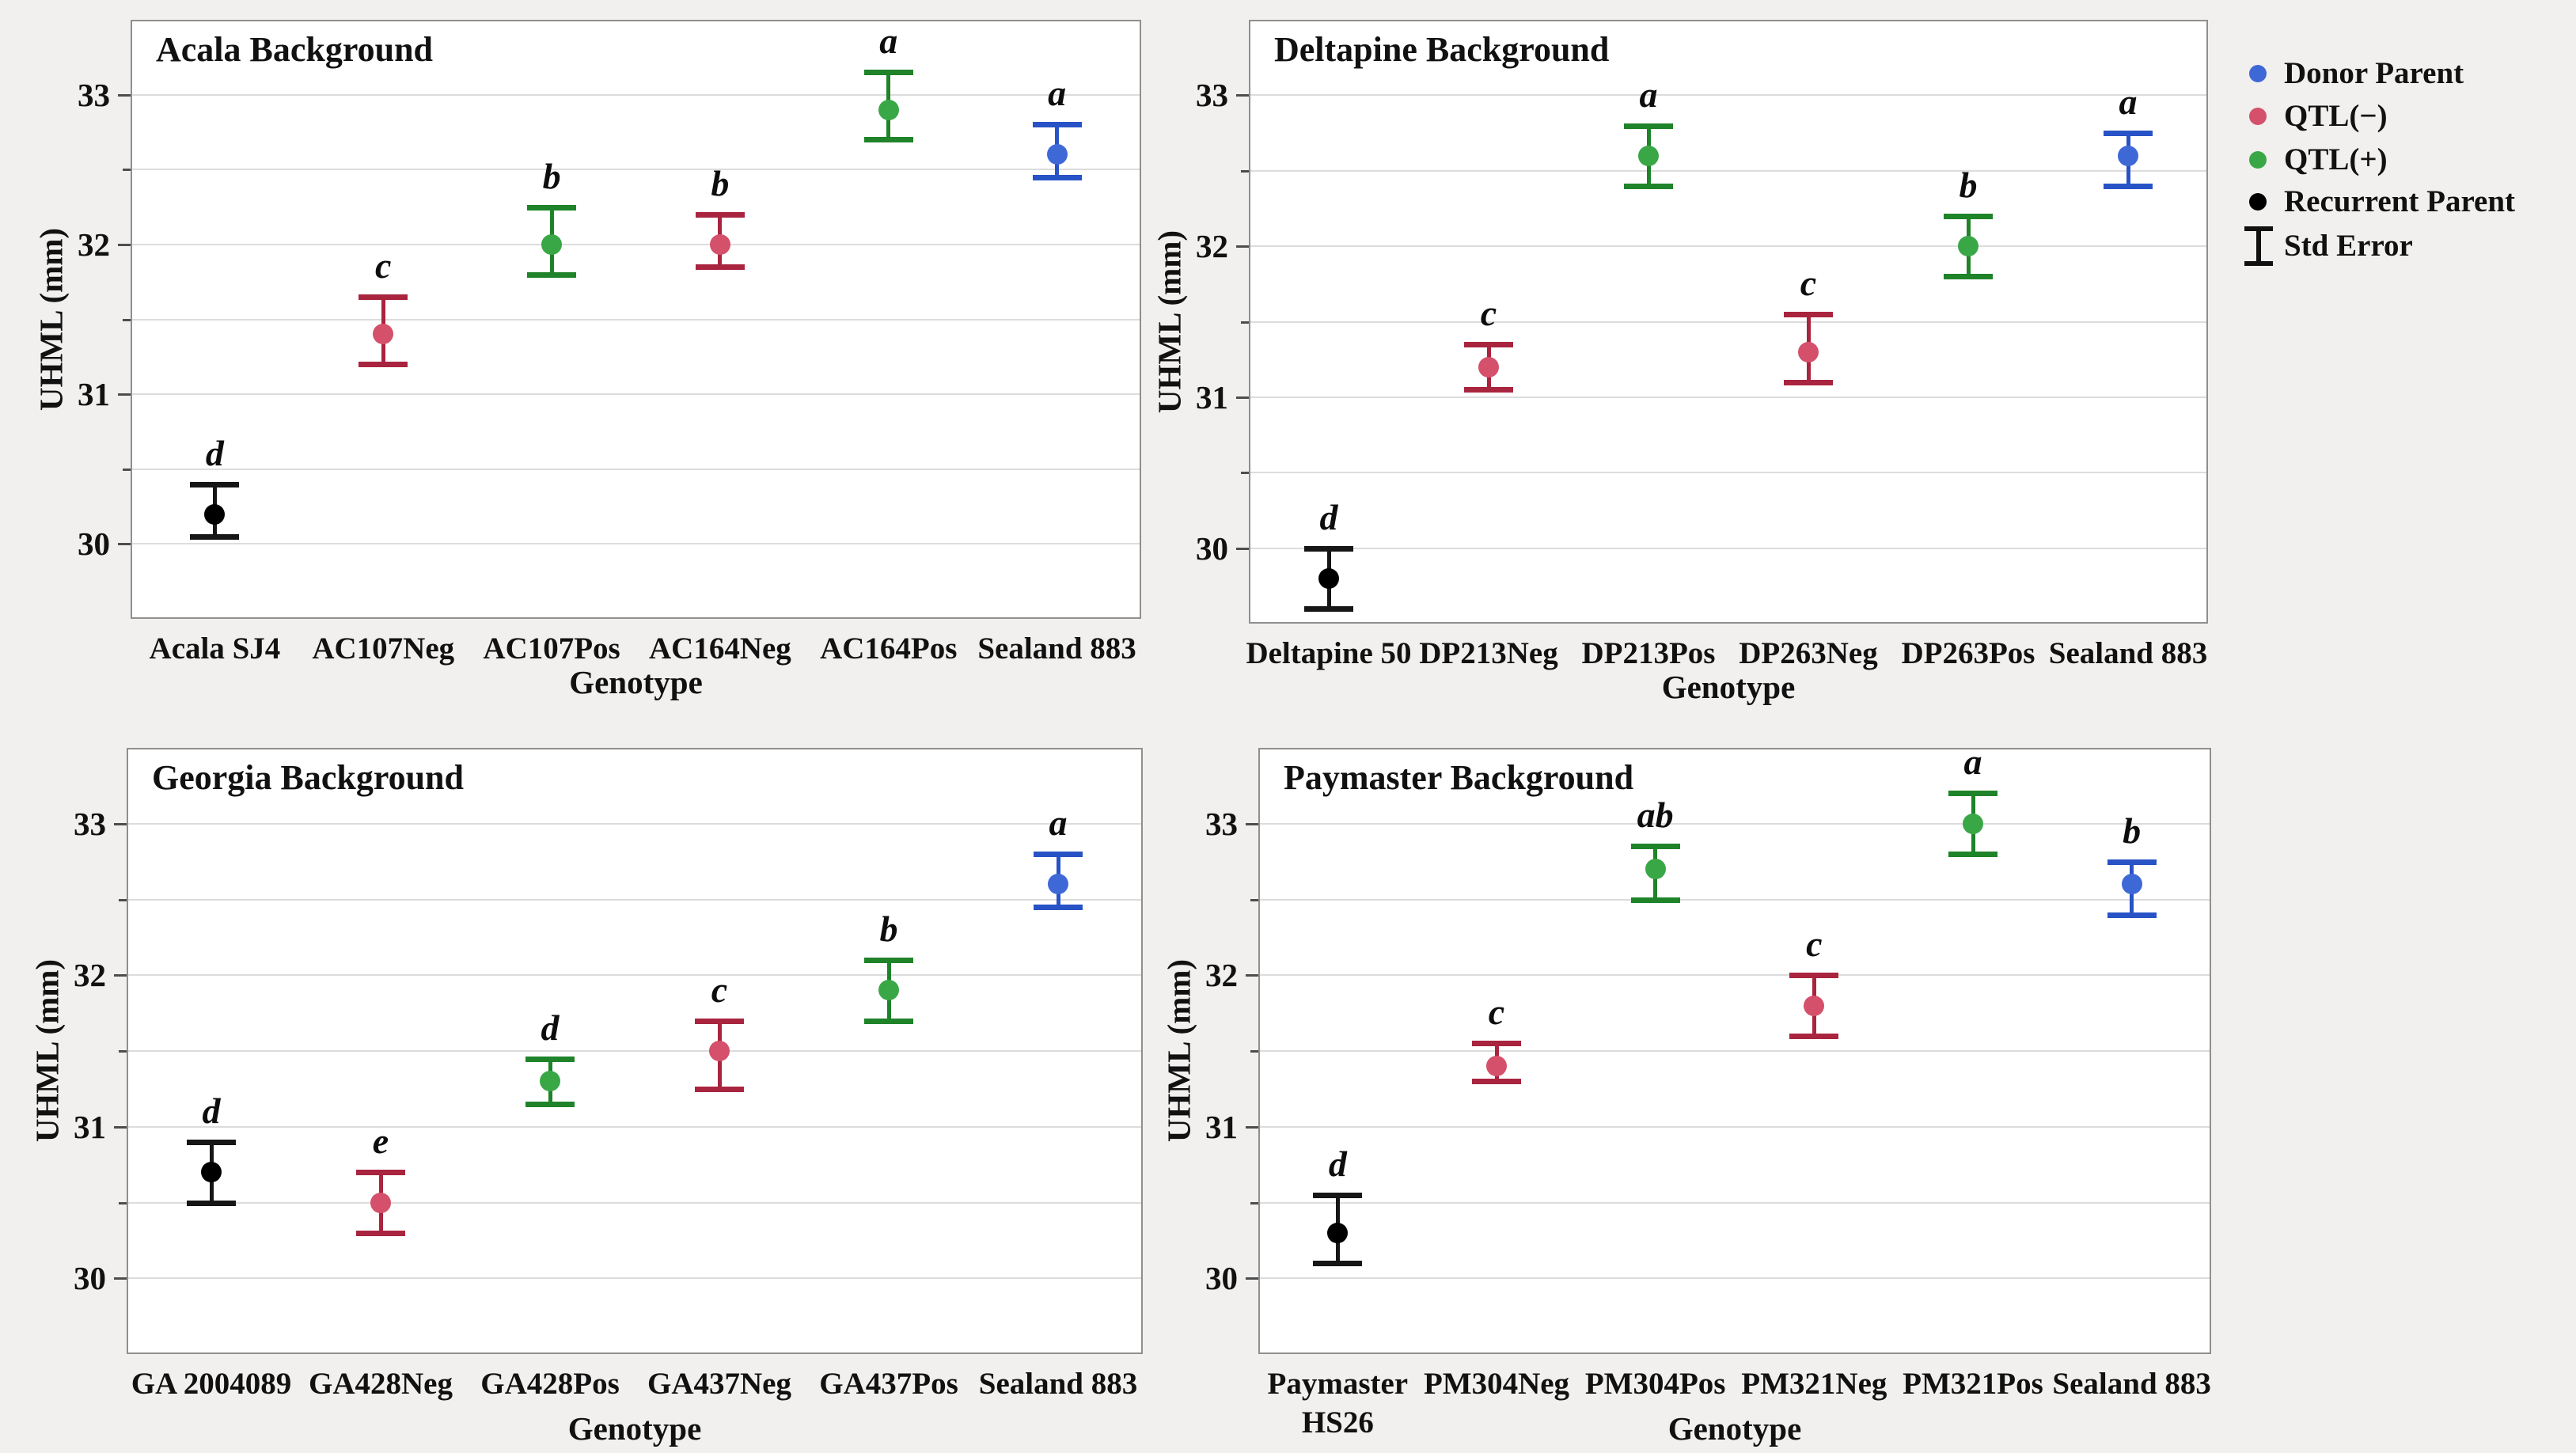 The width and height of the screenshot is (2576, 1453). What do you see at coordinates (1496, 1066) in the screenshot?
I see `data-point-pm304neg` at bounding box center [1496, 1066].